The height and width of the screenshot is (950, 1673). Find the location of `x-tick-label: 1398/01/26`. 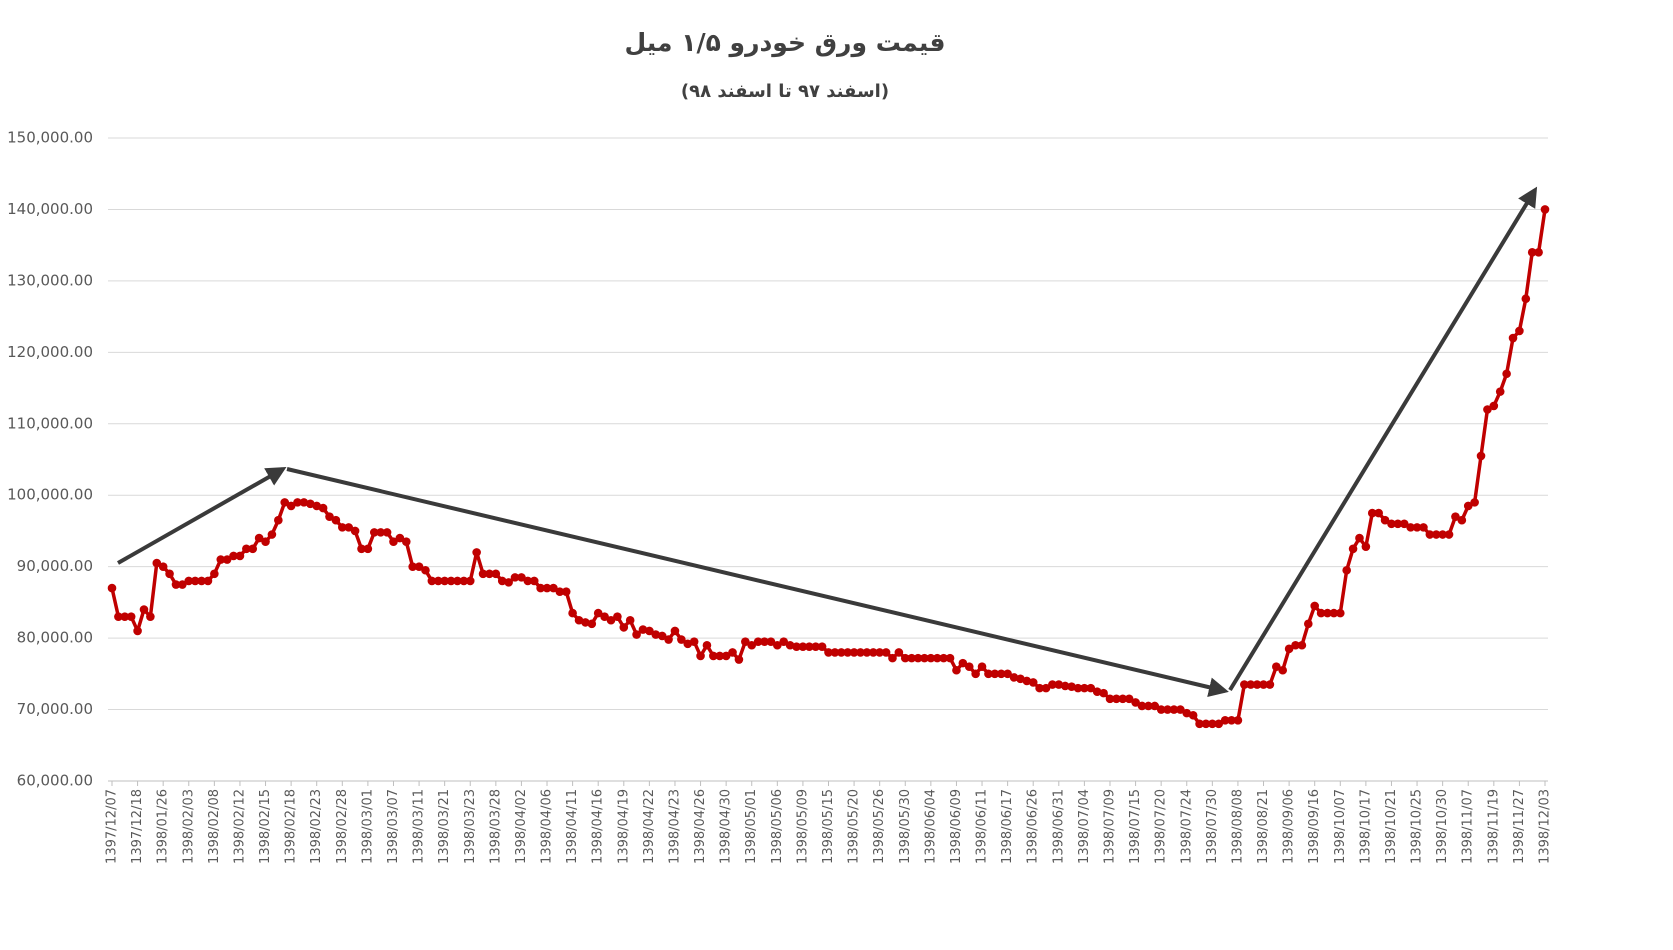

x-tick-label: 1398/01/26 is located at coordinates (163, 826).